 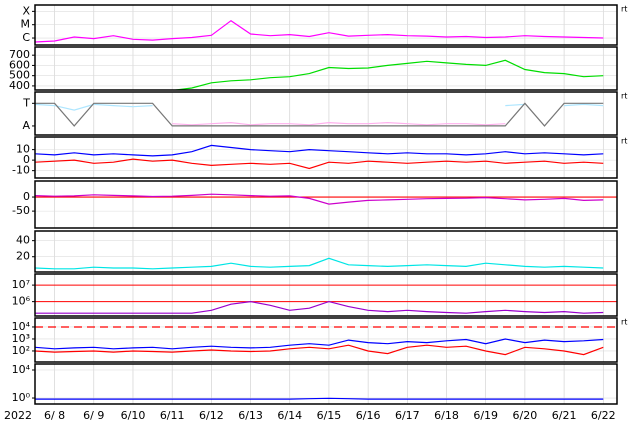 I want to click on x-tick-label: 6/20, so click(x=525, y=415).